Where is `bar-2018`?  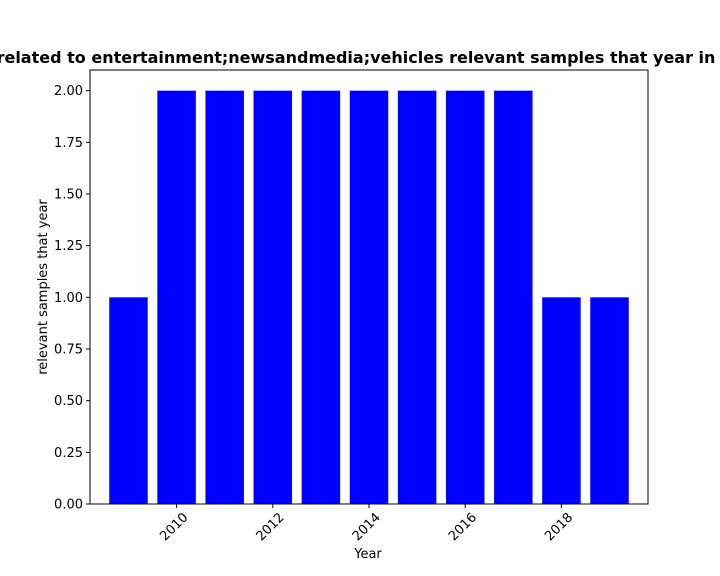
bar-2018 is located at coordinates (561, 400).